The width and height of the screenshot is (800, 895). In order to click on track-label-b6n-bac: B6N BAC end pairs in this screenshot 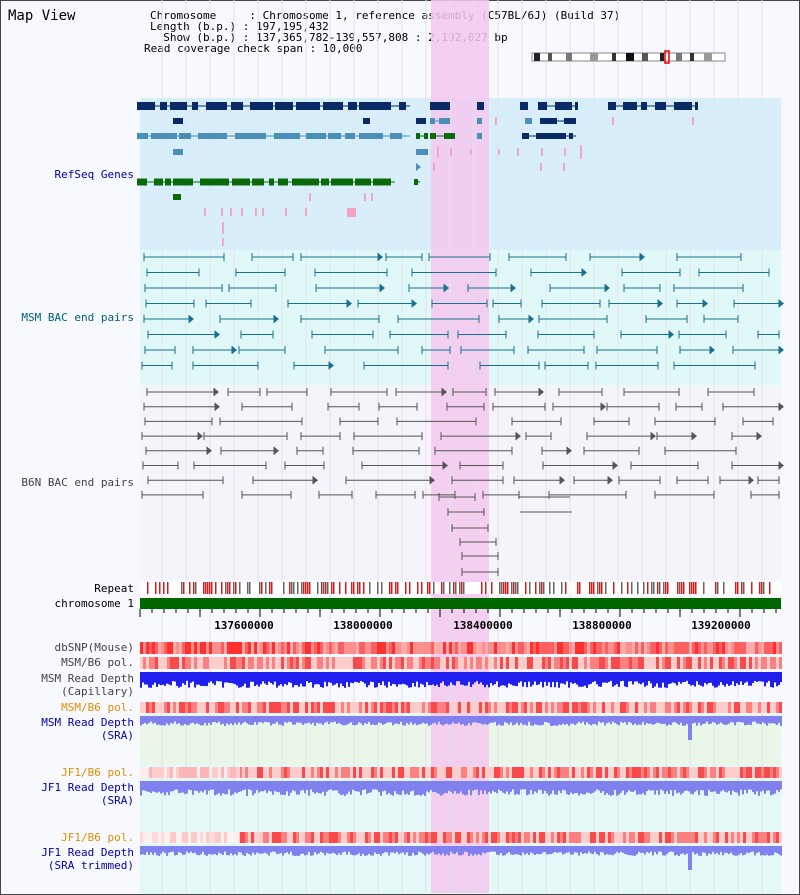, I will do `click(77, 482)`.